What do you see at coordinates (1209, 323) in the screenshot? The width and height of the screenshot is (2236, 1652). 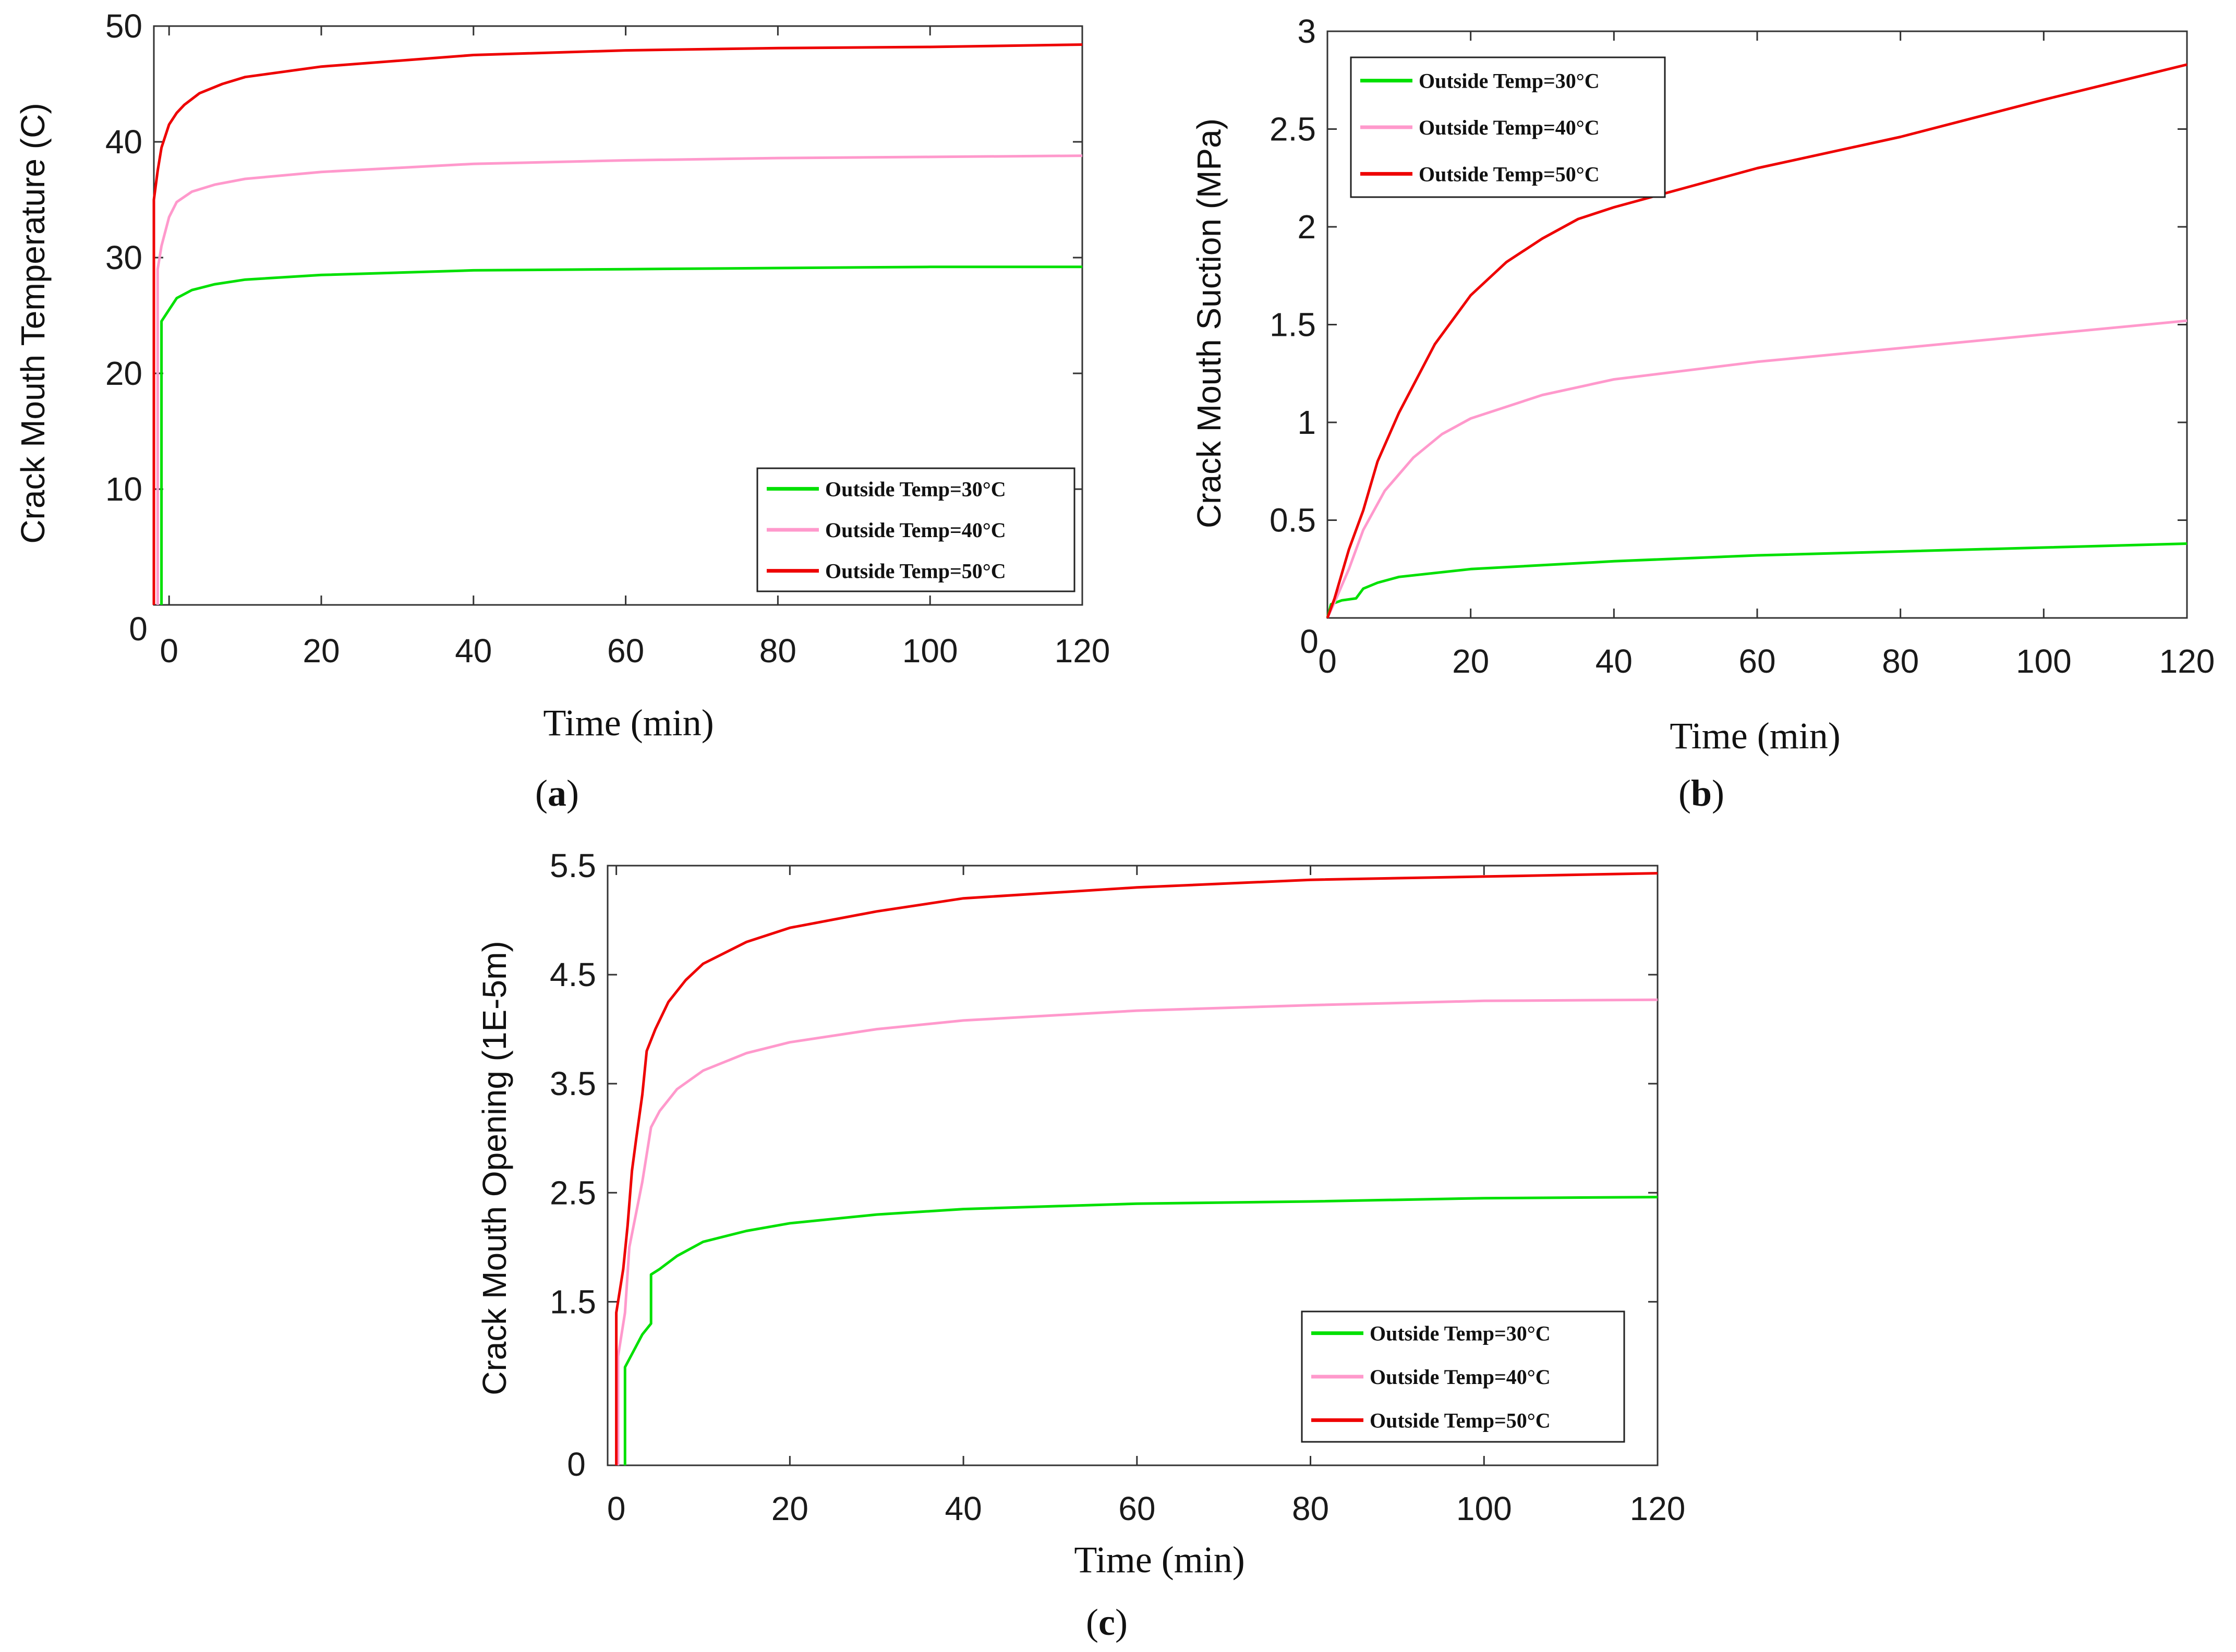 I see `y-axis-title: Crack Mouth Suction (MPa)` at bounding box center [1209, 323].